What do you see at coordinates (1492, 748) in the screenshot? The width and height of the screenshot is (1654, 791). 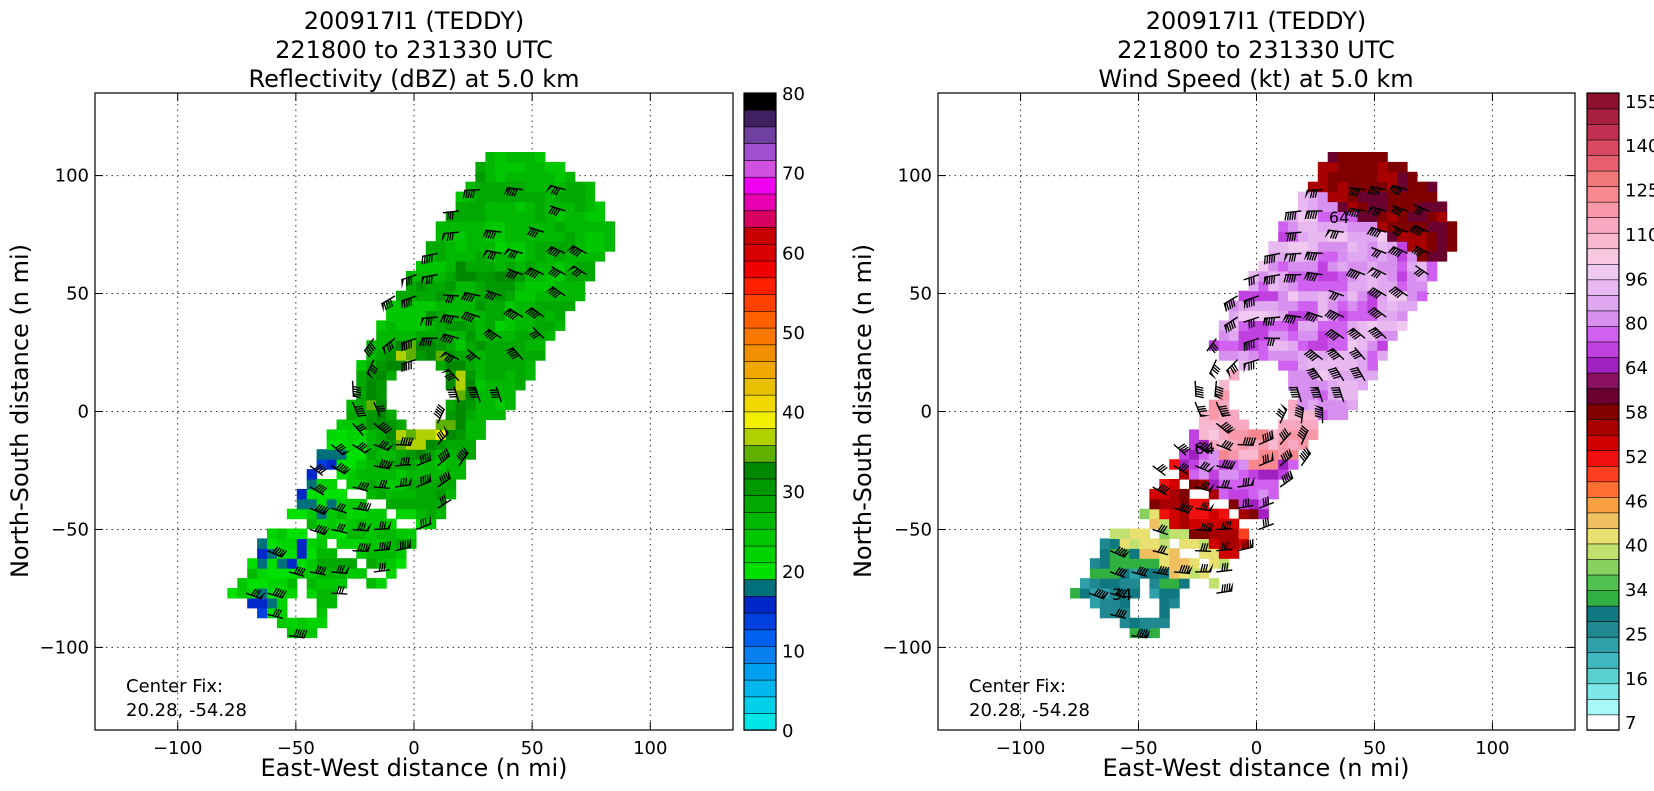 I see `x-tick-label: 100` at bounding box center [1492, 748].